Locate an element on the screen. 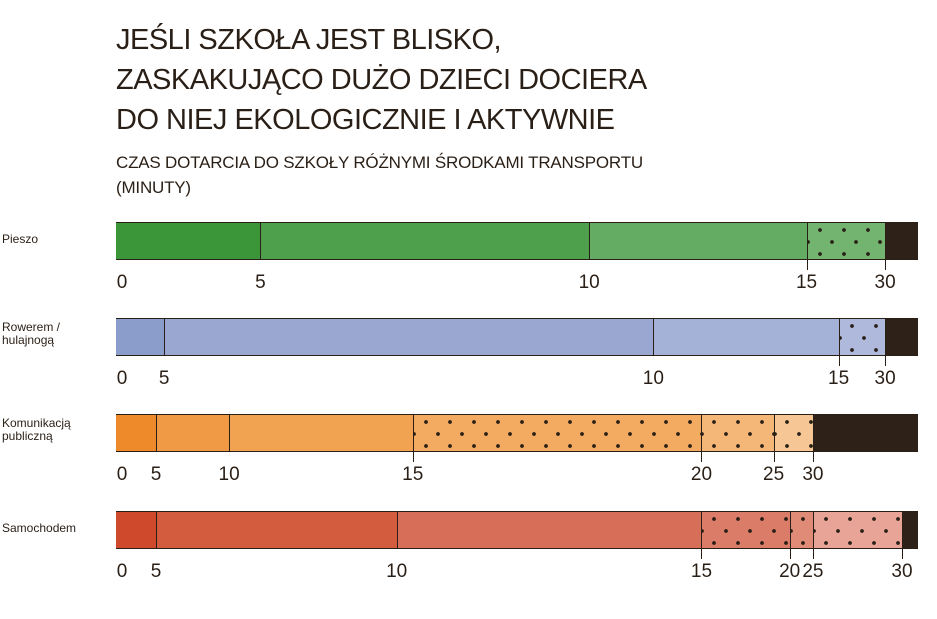 This screenshot has width=937, height=619. row-label: Rowerem / hulajnogą is located at coordinates (31, 333).